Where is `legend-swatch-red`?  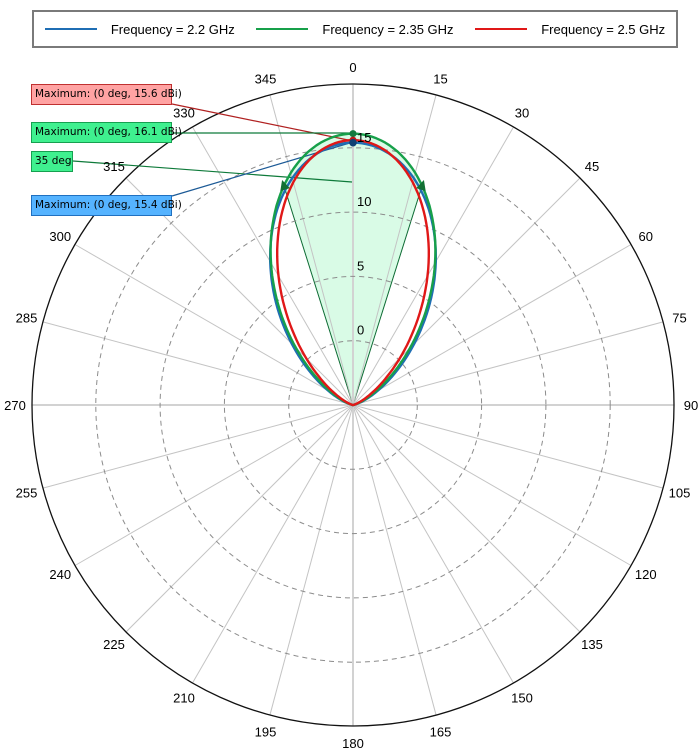 legend-swatch-red is located at coordinates (501, 29).